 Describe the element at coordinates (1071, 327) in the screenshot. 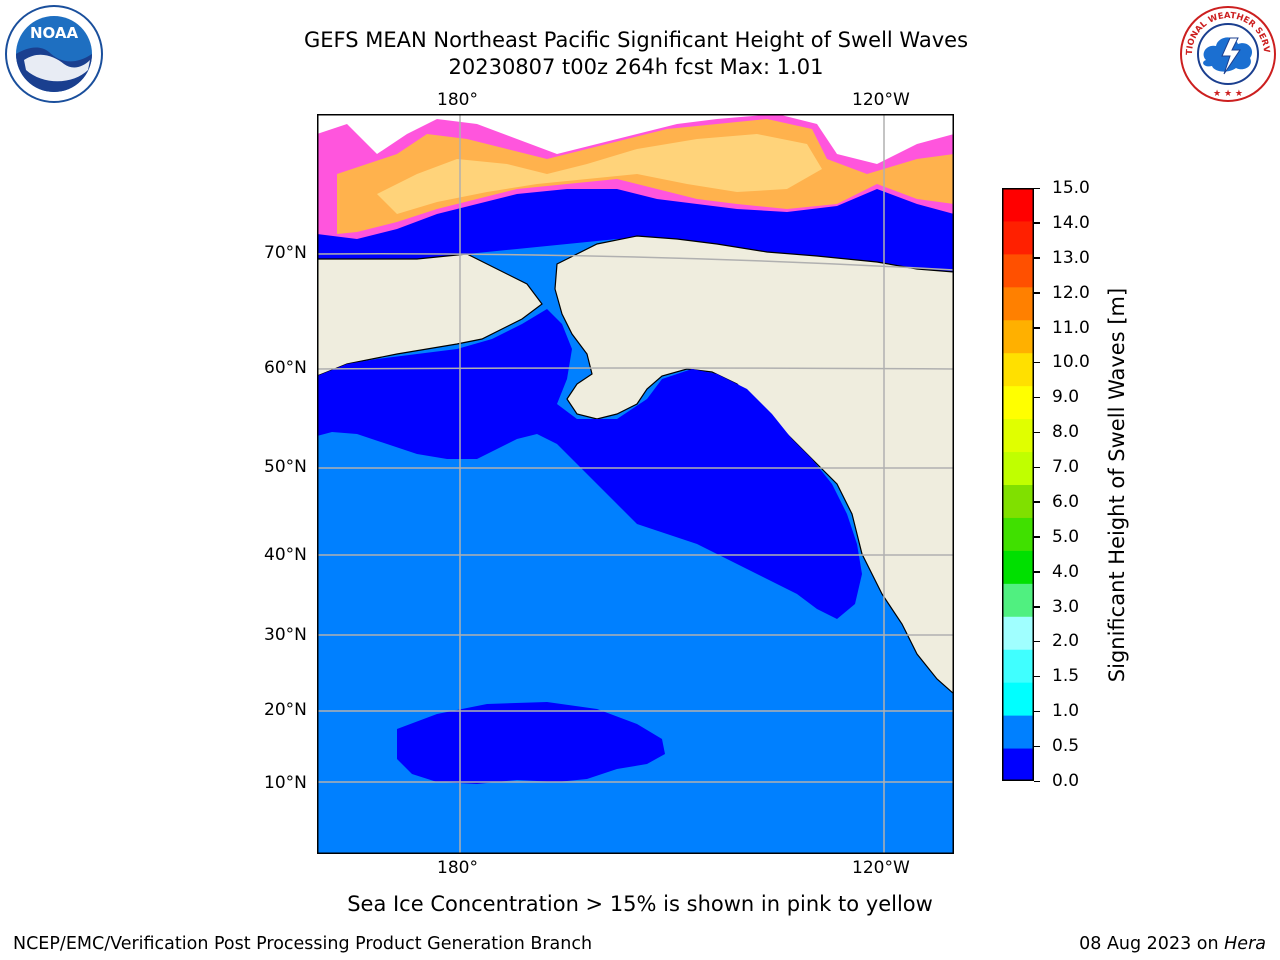

I see `colorbar-tick-label: 11.0` at that location.